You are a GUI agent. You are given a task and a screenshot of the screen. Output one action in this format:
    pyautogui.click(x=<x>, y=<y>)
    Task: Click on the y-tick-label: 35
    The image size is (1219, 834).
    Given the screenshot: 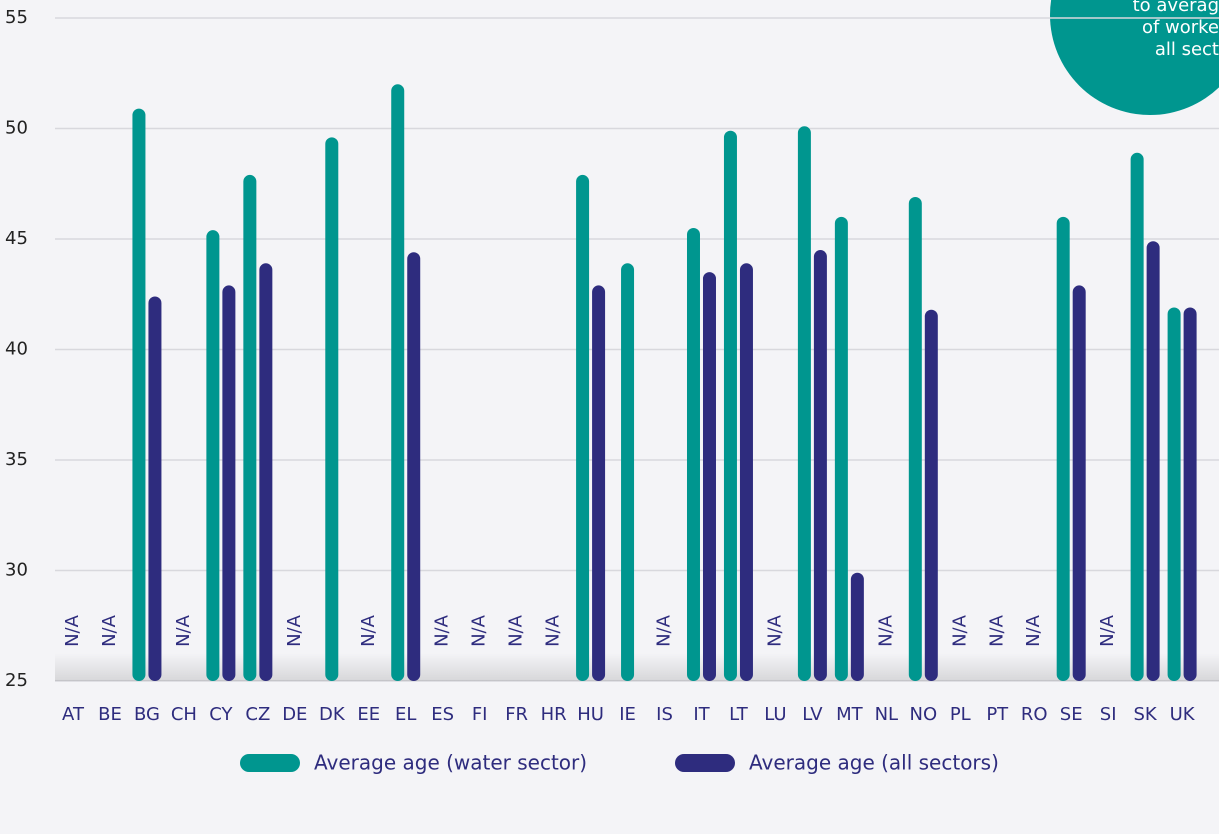 What is the action you would take?
    pyautogui.click(x=16, y=459)
    